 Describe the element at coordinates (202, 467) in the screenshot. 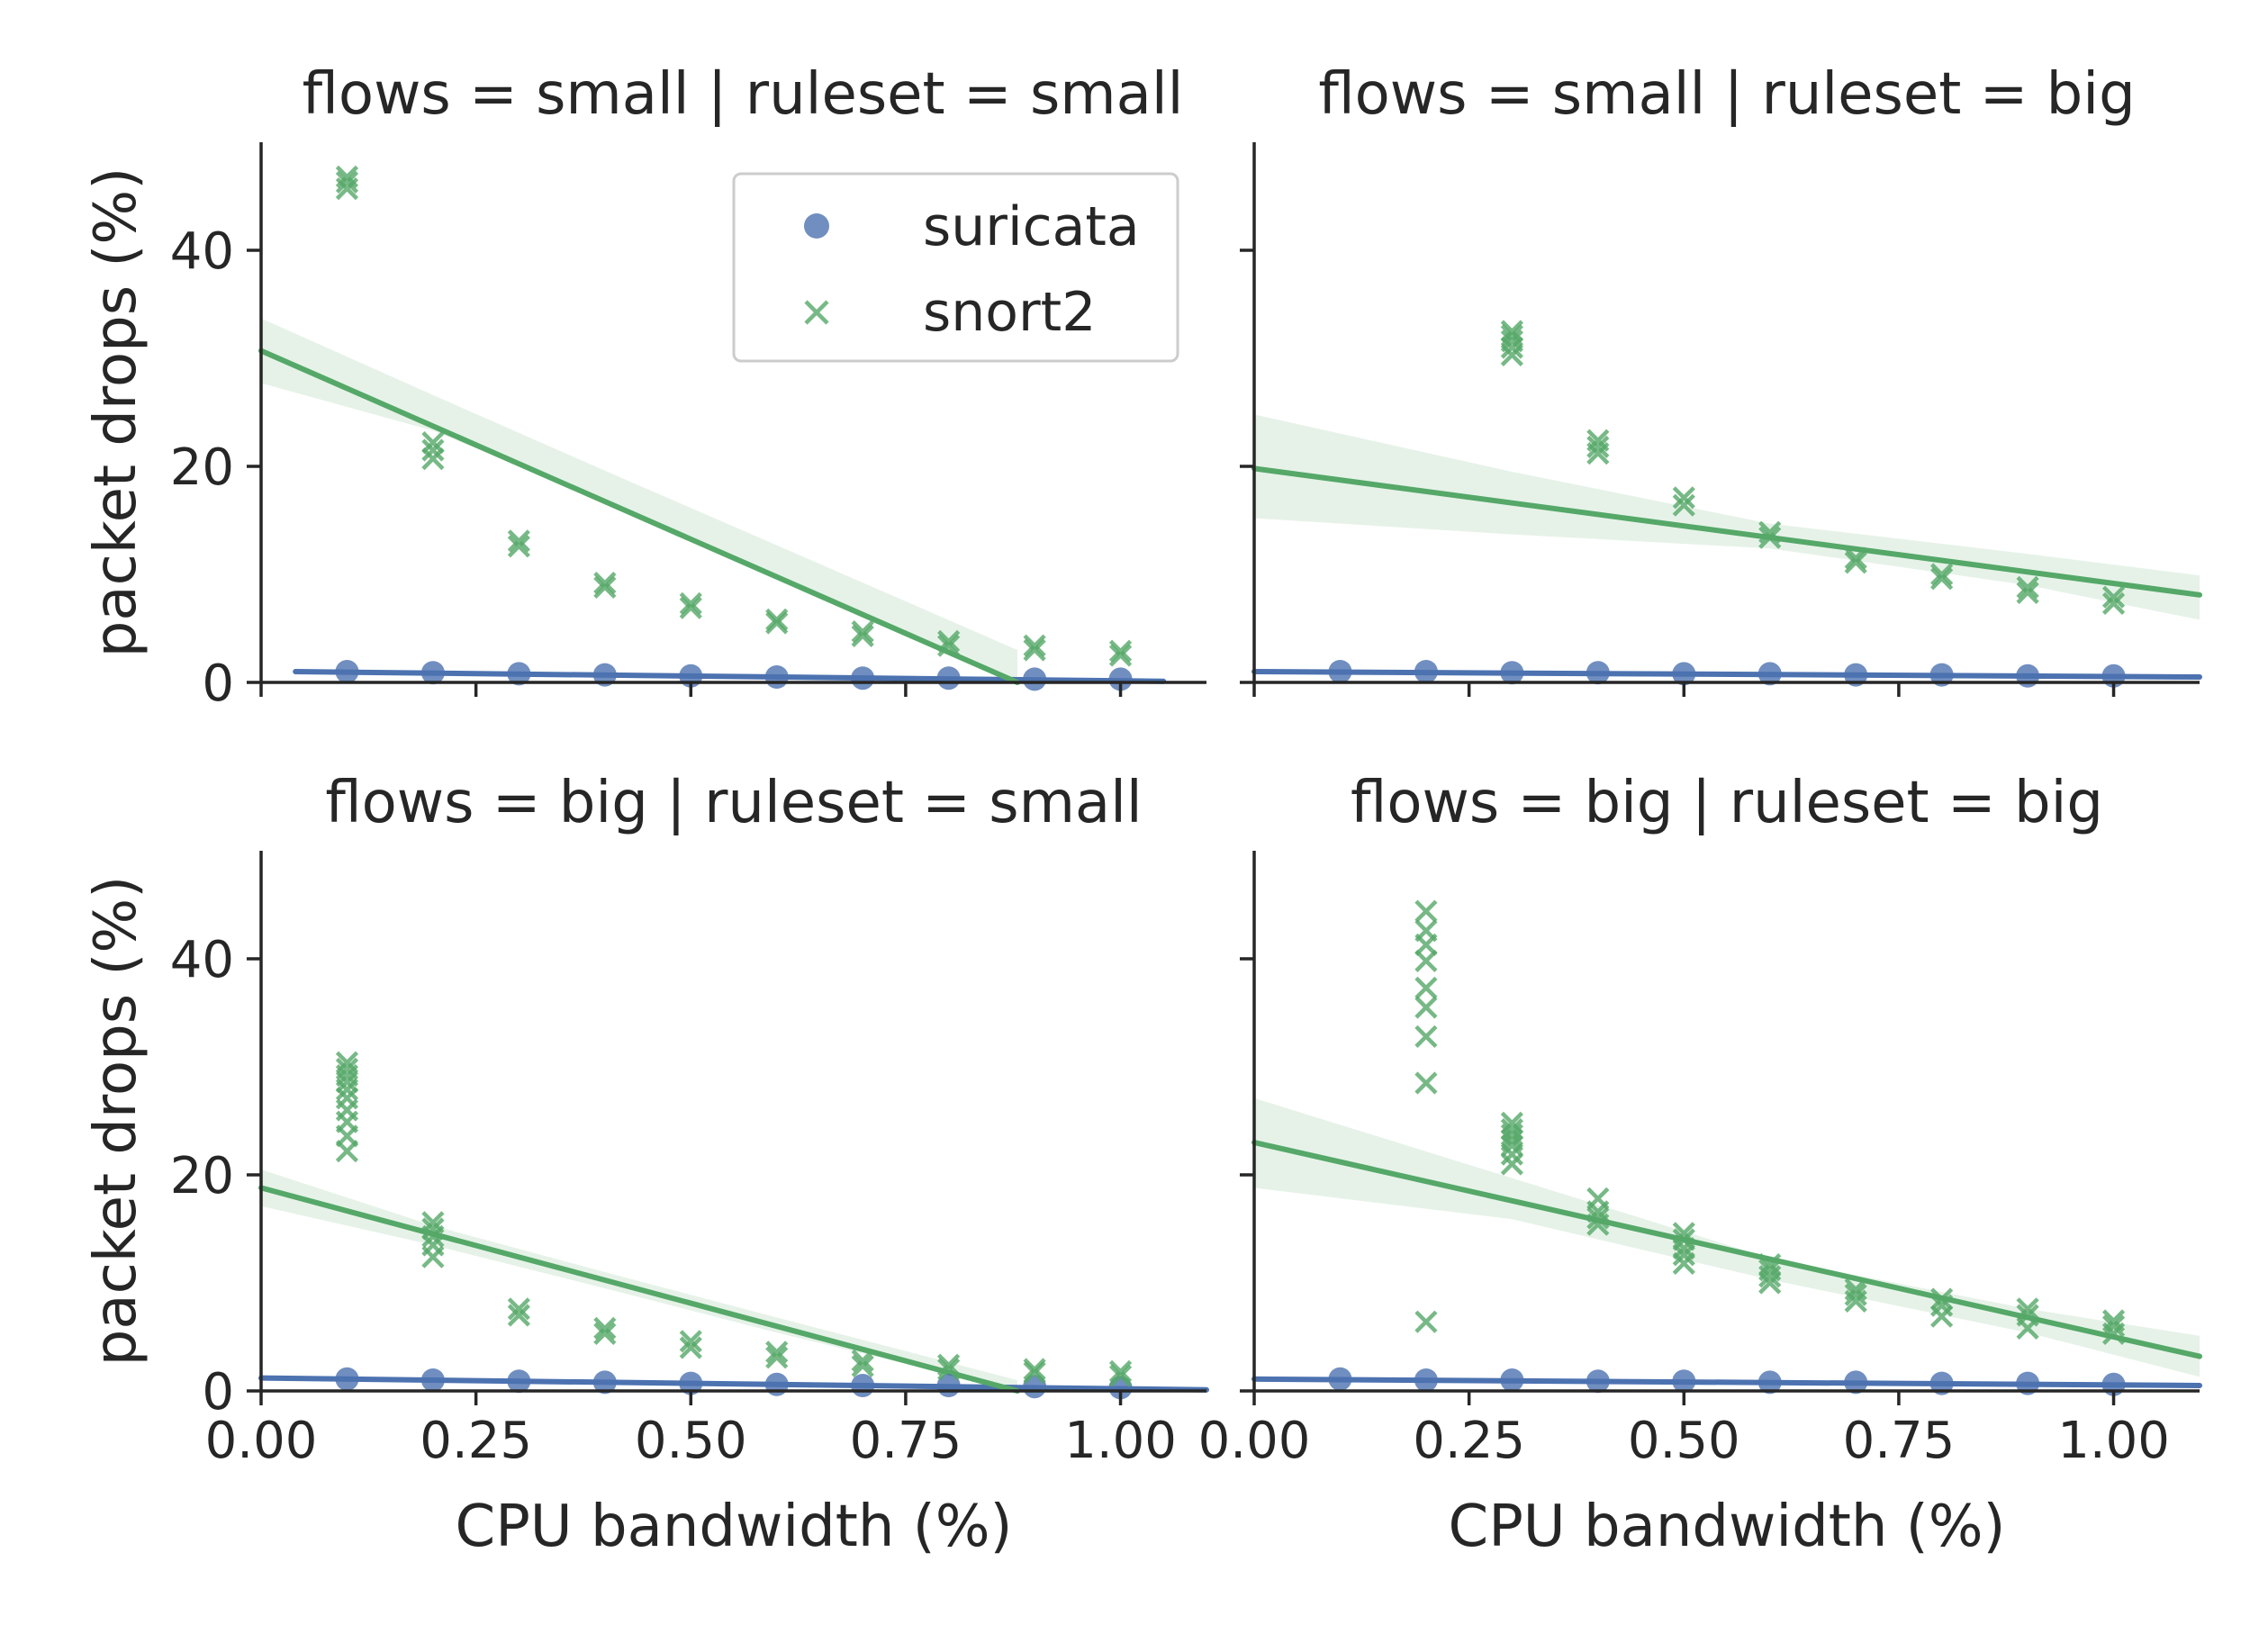

I see `panel-1-ytick-label: 20` at that location.